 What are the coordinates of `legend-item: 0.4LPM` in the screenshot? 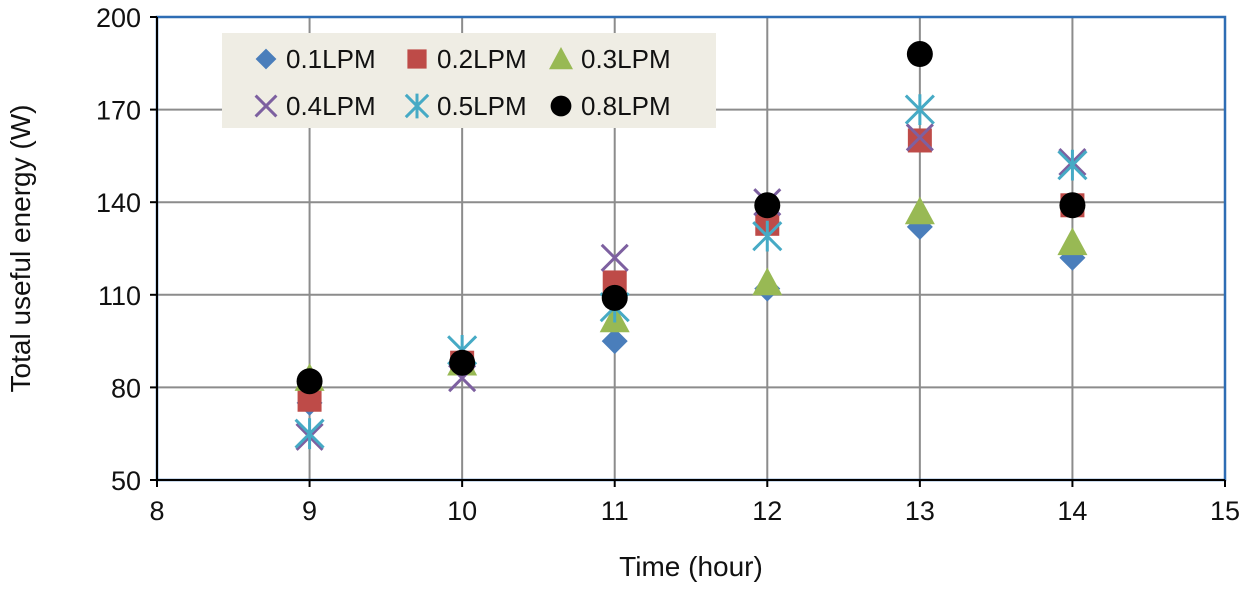 It's located at (315, 106).